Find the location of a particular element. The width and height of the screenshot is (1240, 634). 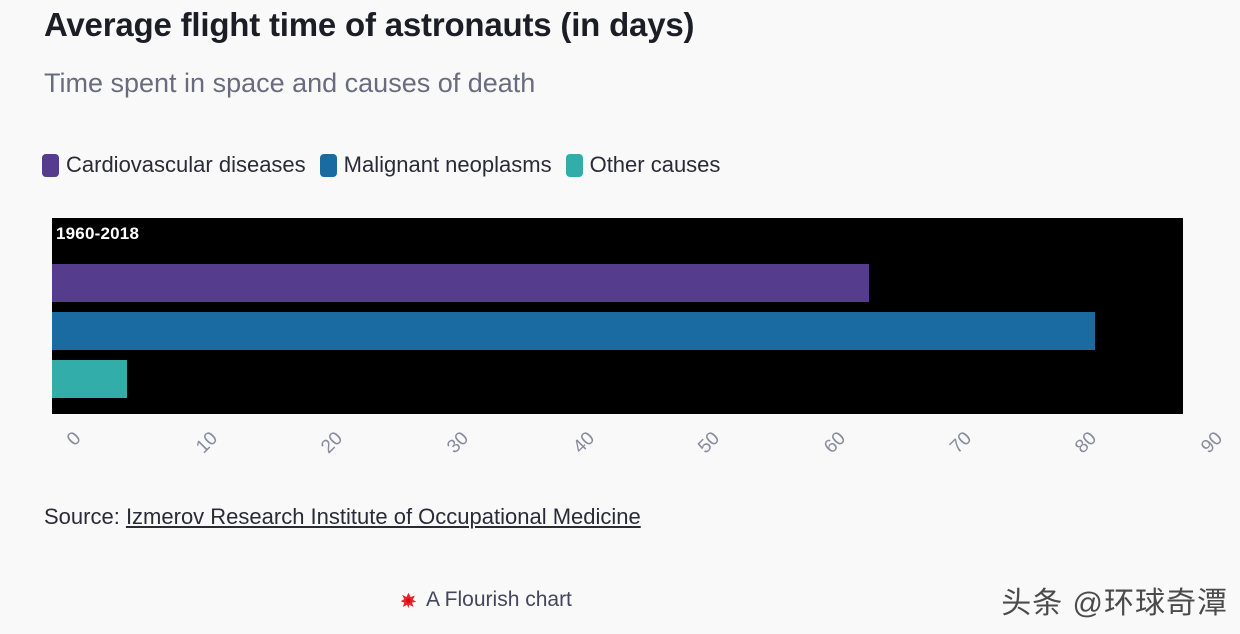

x-axis-tick-label: 50 is located at coordinates (709, 443).